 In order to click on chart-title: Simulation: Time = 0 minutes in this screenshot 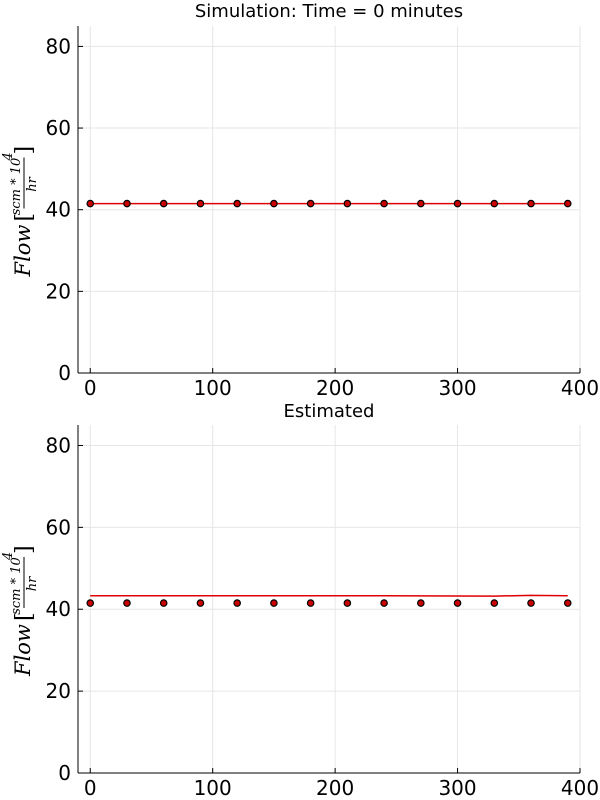, I will do `click(329, 11)`.